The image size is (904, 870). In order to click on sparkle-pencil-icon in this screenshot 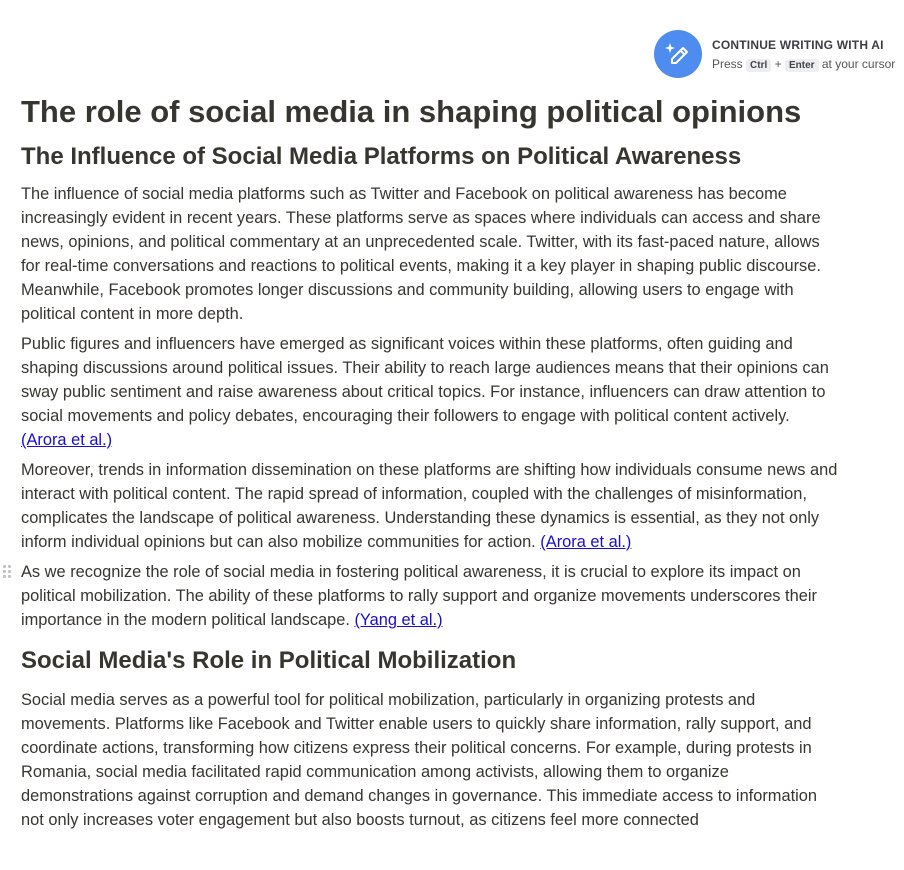, I will do `click(676, 53)`.